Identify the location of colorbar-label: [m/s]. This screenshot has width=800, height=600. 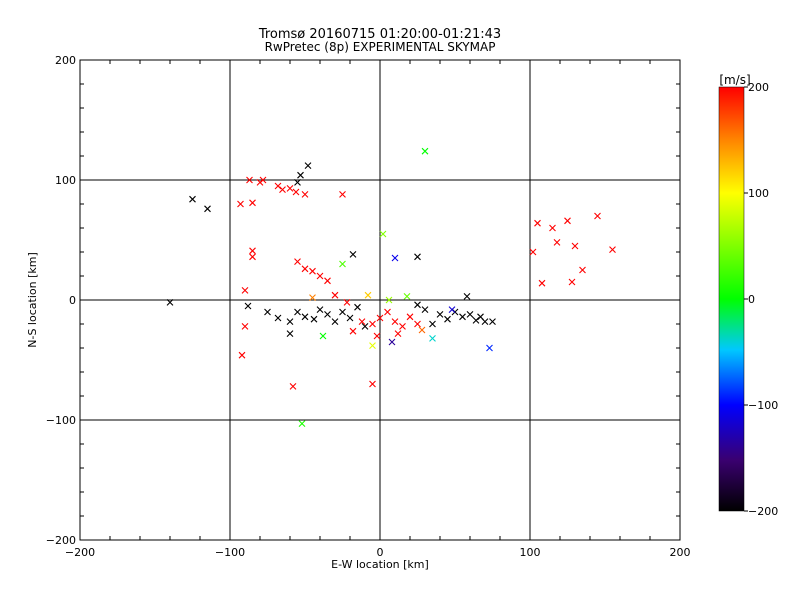
(734, 80).